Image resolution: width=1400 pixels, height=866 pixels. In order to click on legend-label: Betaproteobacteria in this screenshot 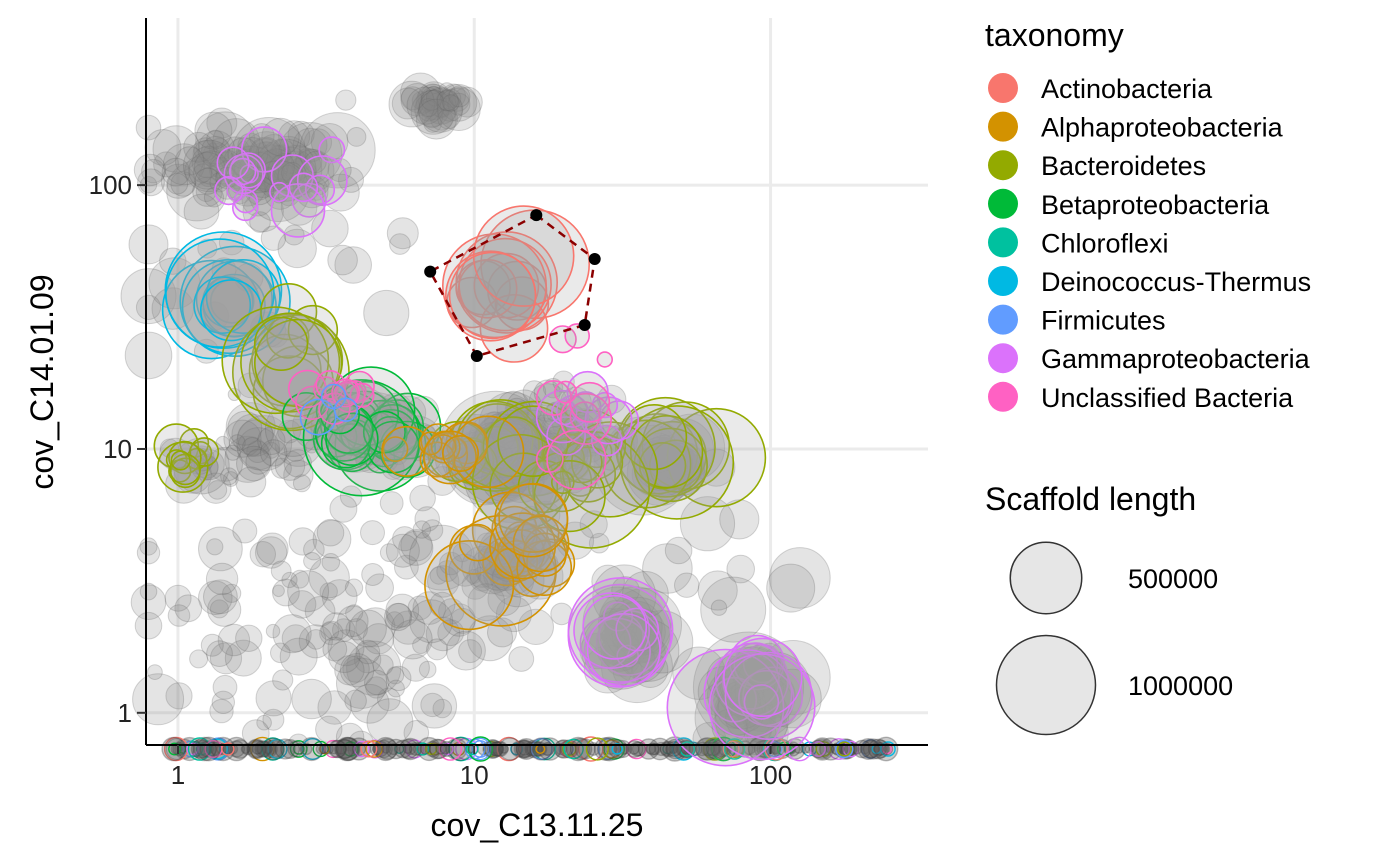, I will do `click(1155, 205)`.